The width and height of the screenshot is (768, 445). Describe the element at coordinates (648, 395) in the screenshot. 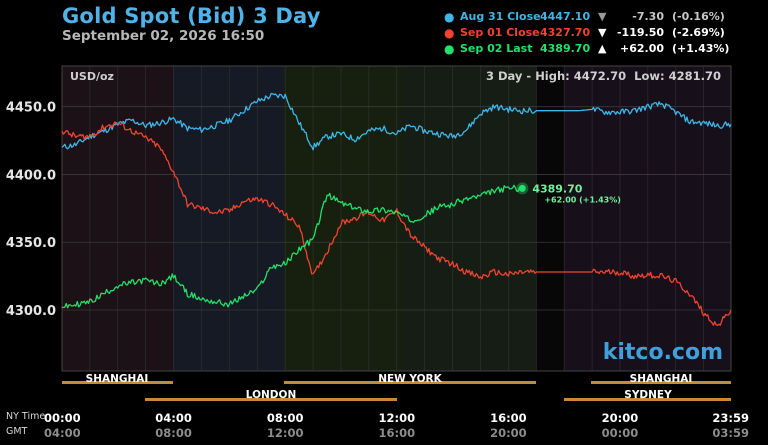

I see `session-label-sydney: SYDNEY` at that location.